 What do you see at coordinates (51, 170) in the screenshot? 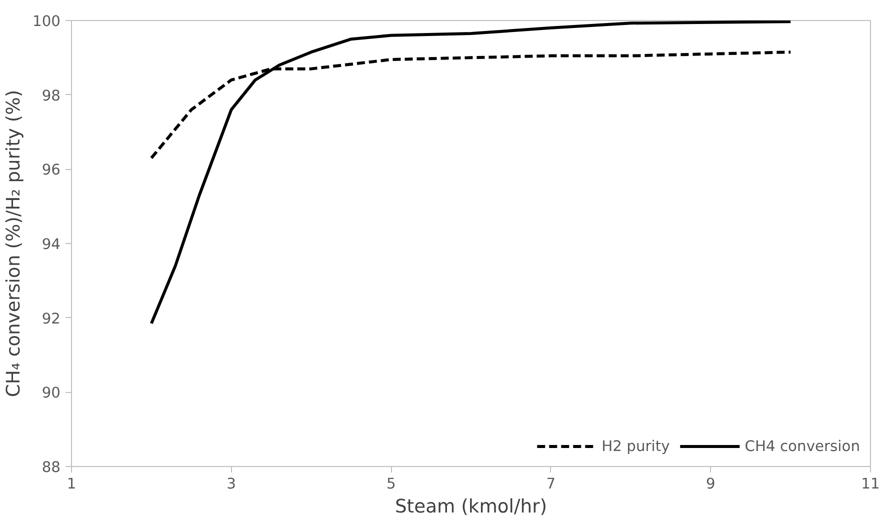
I see `y-tick-label: 96` at bounding box center [51, 170].